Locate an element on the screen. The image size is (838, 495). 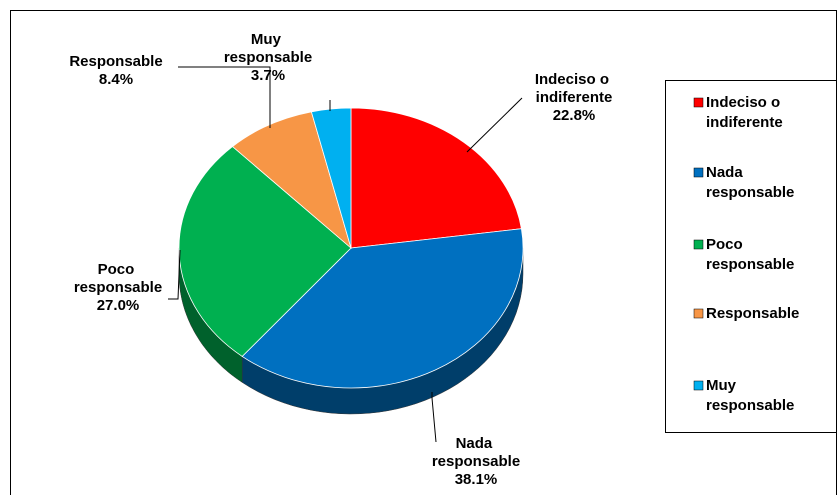
data-label-name: Responsable is located at coordinates (115, 61).